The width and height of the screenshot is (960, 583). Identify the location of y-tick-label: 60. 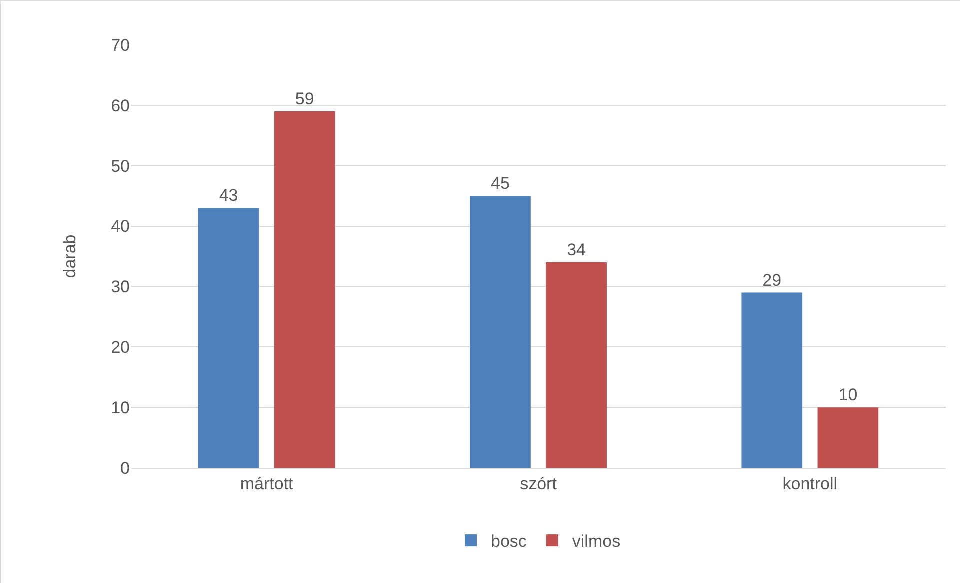
(120, 106).